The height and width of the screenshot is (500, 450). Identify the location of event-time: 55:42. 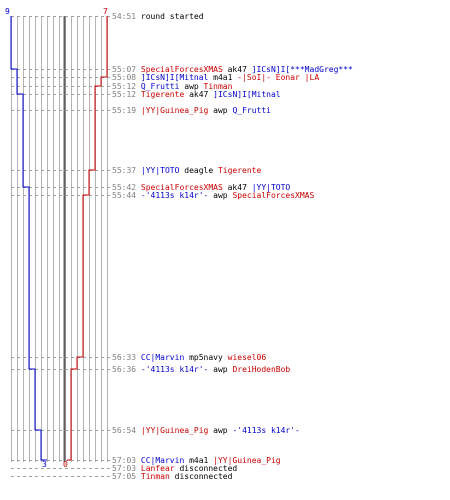
(126, 187).